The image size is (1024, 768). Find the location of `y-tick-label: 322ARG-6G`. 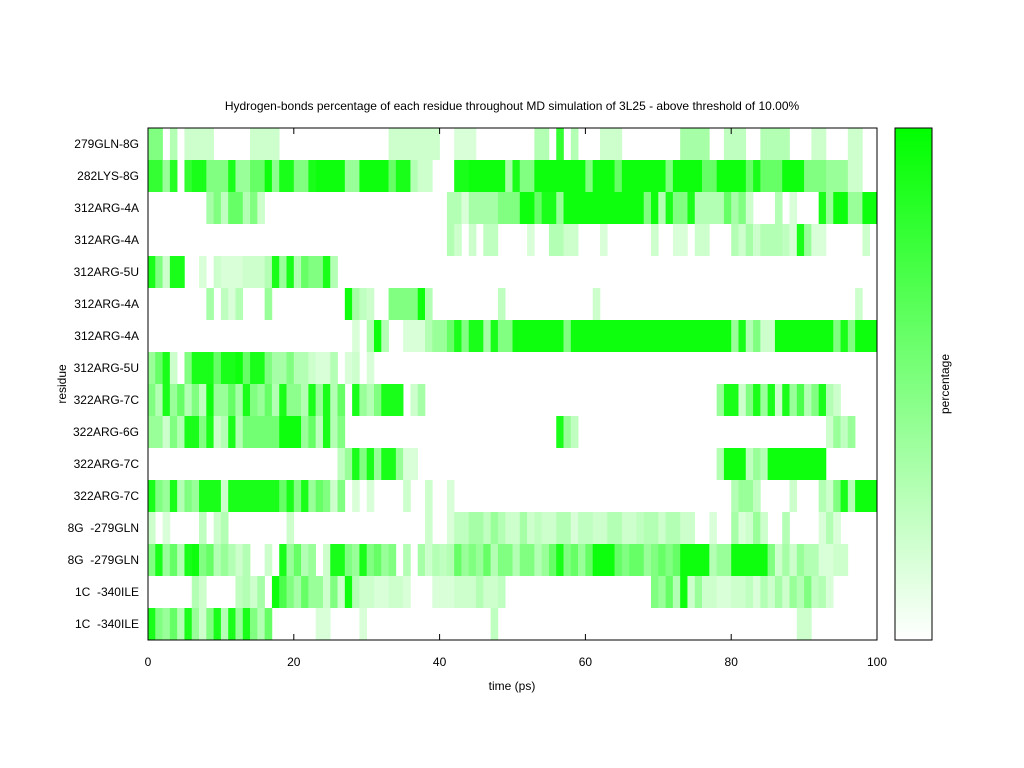

y-tick-label: 322ARG-6G is located at coordinates (106, 432).